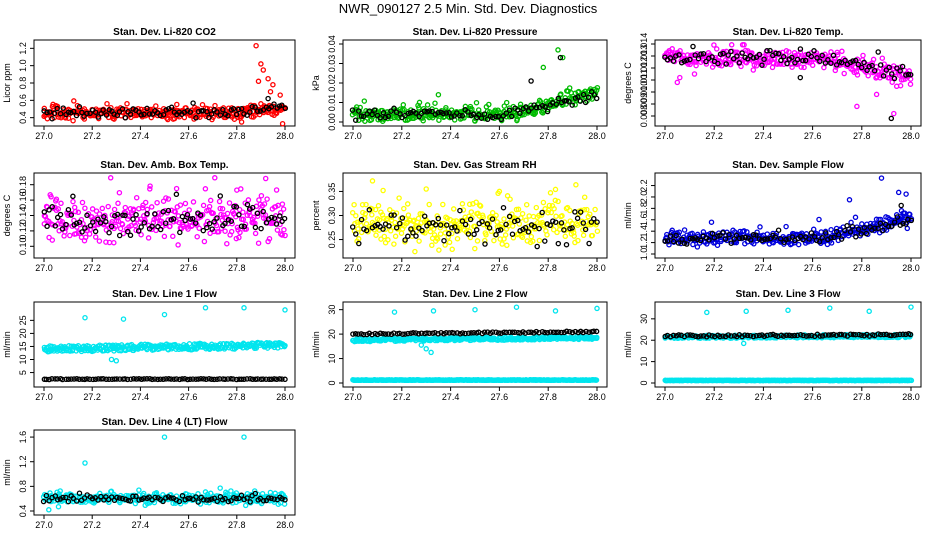 Image resolution: width=936 pixels, height=540 pixels. Describe the element at coordinates (475, 344) in the screenshot. I see `panel-frame` at that location.